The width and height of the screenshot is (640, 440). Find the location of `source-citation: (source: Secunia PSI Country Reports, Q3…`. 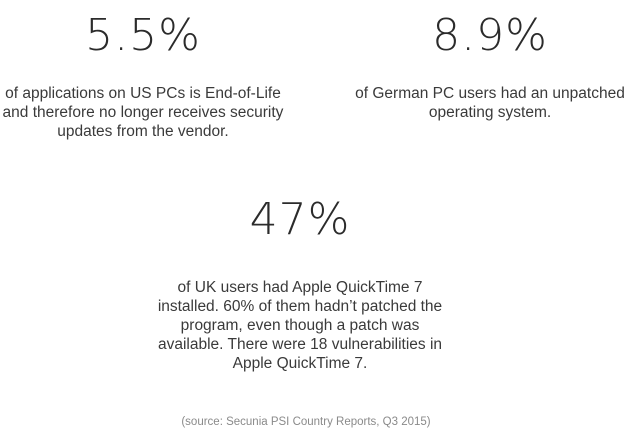

source-citation: (source: Secunia PSI Country Reports, Q3… is located at coordinates (306, 422).